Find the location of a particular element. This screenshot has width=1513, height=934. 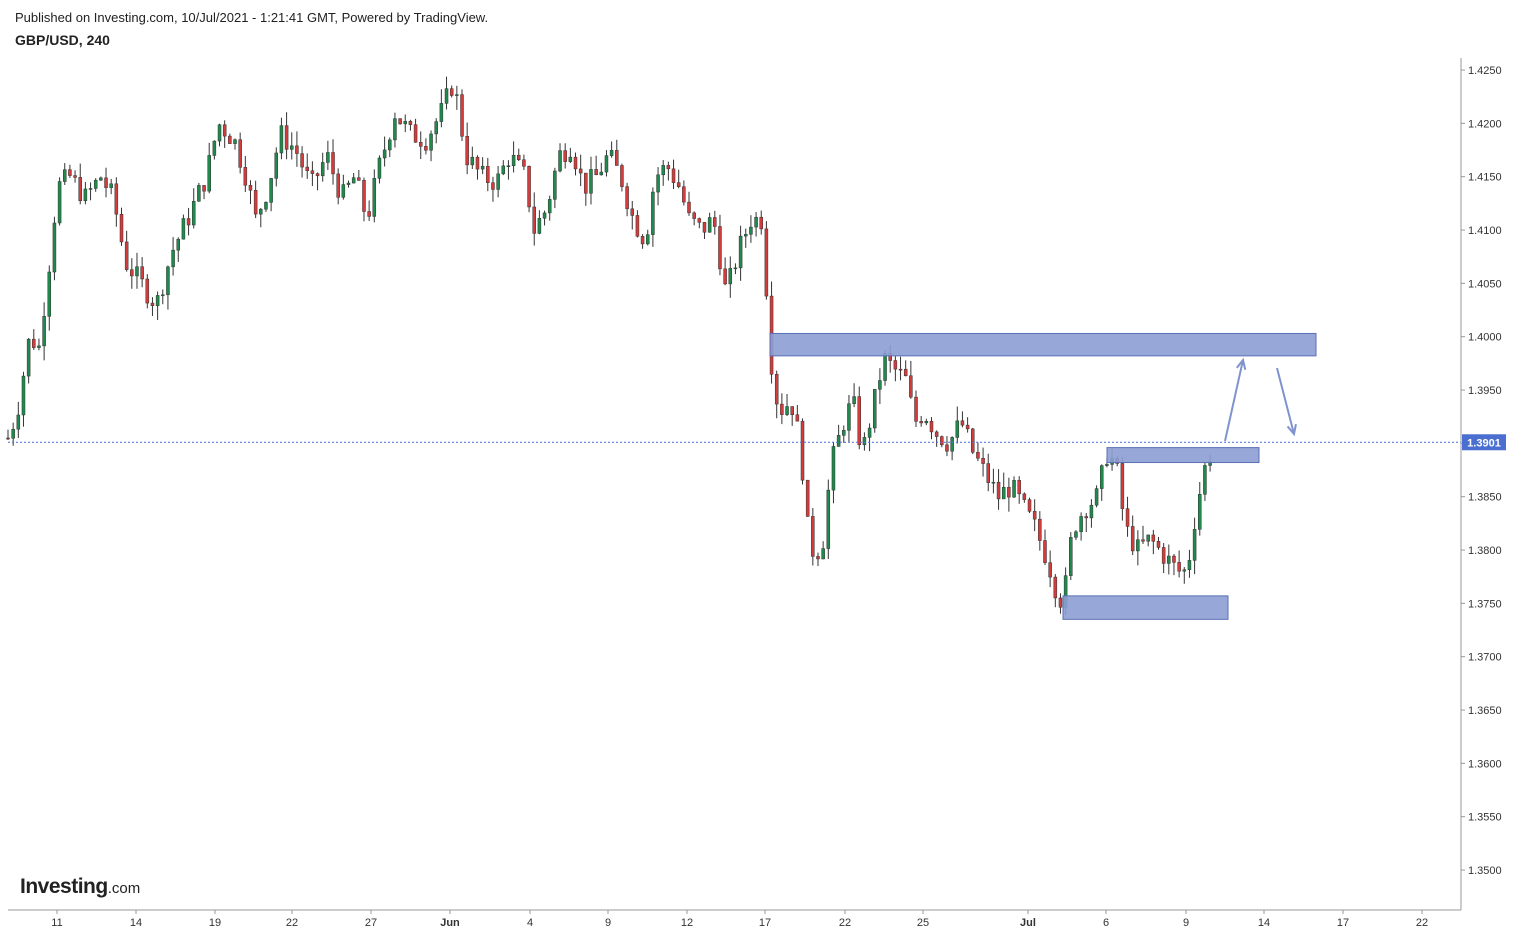

time-axis: 11 14 19 22 27 Jun 4 9 12 17 22 25 Jul 6 9 14 17 22 is located at coordinates (739, 919).